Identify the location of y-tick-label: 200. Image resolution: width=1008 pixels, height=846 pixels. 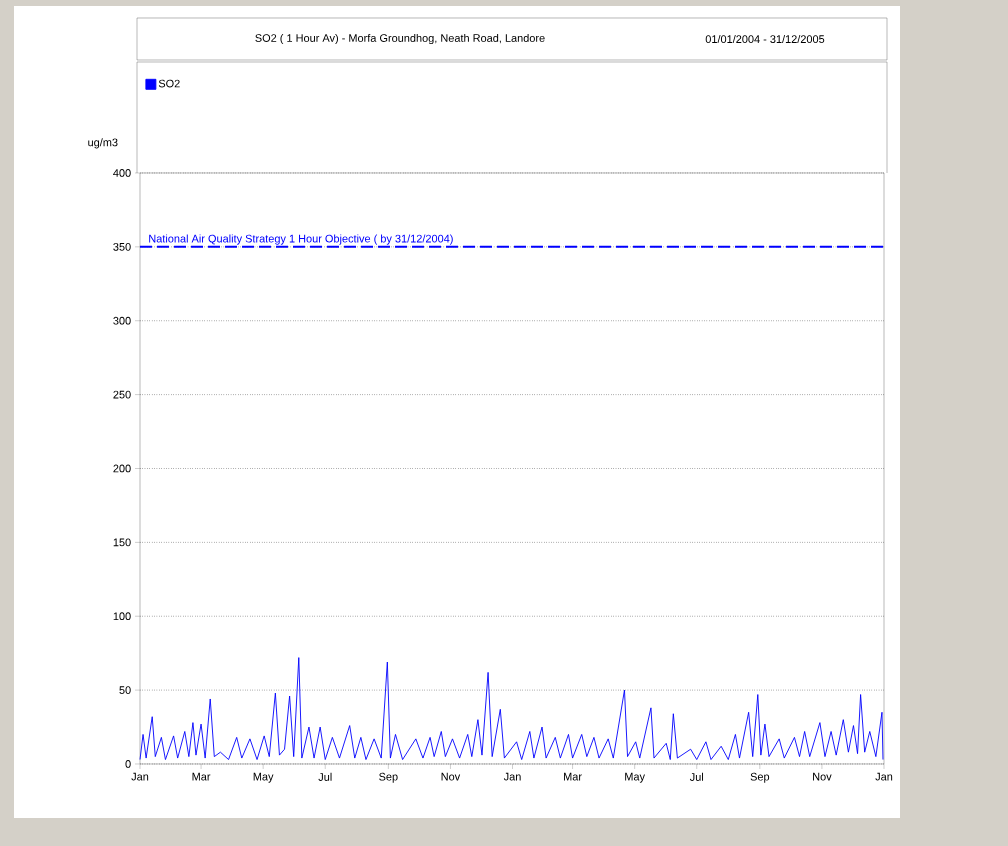
(122, 468).